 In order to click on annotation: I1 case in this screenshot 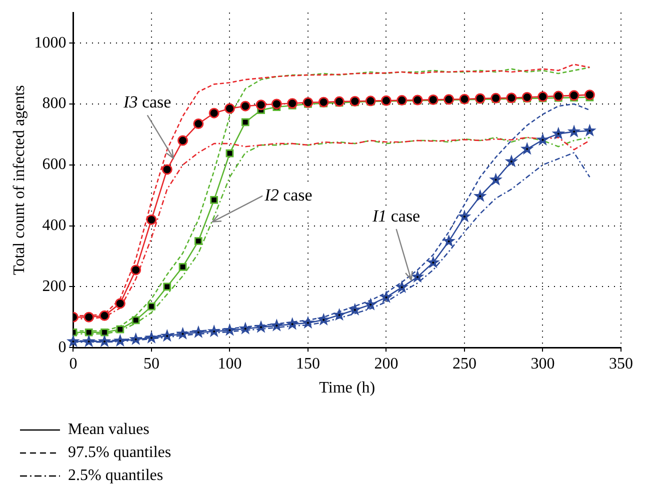, I will do `click(395, 216)`.